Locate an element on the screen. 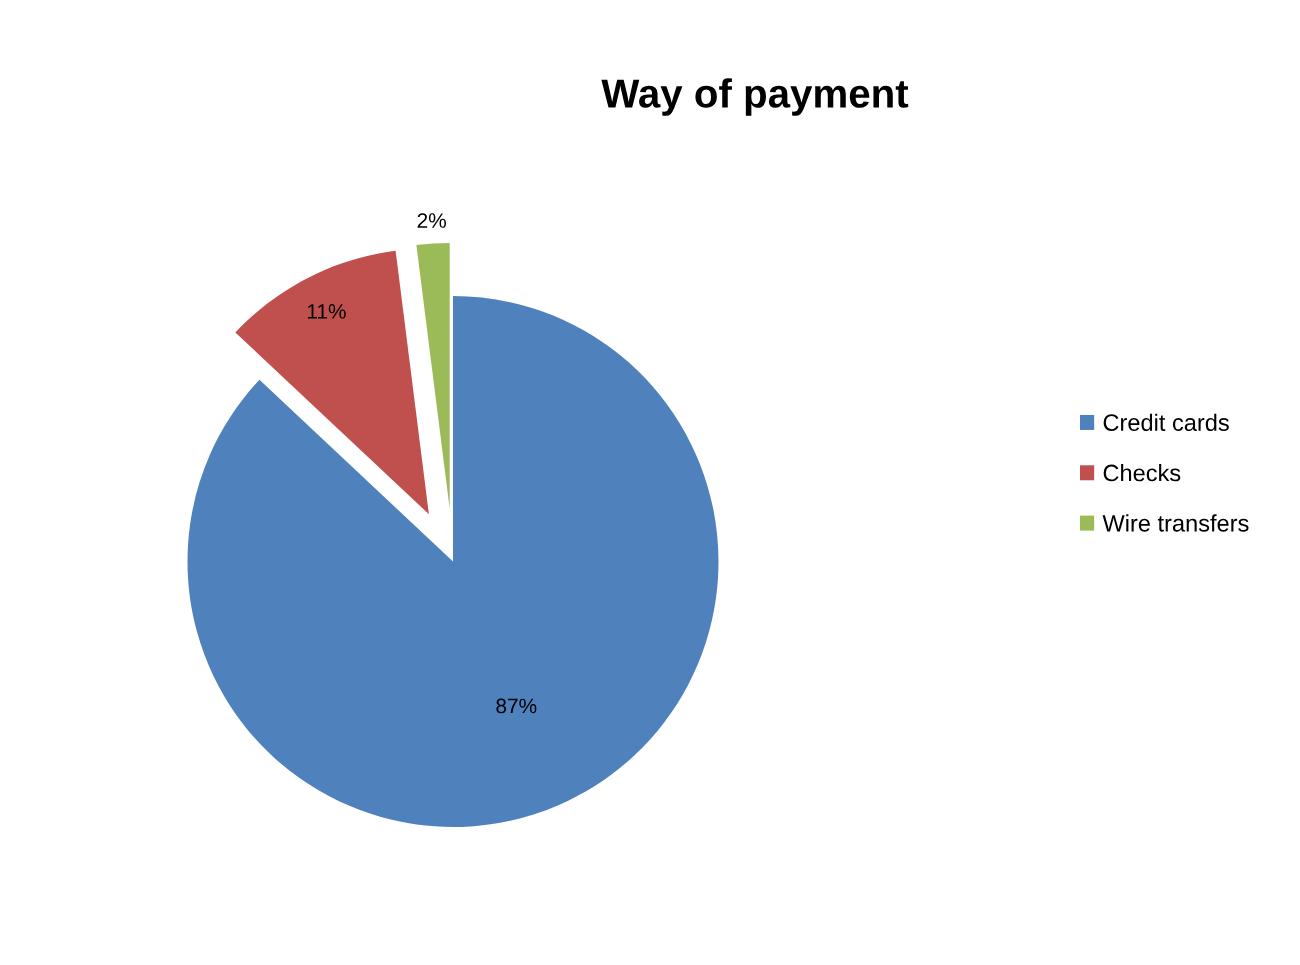 Image resolution: width=1300 pixels, height=965 pixels. data-label: 87% is located at coordinates (516, 706).